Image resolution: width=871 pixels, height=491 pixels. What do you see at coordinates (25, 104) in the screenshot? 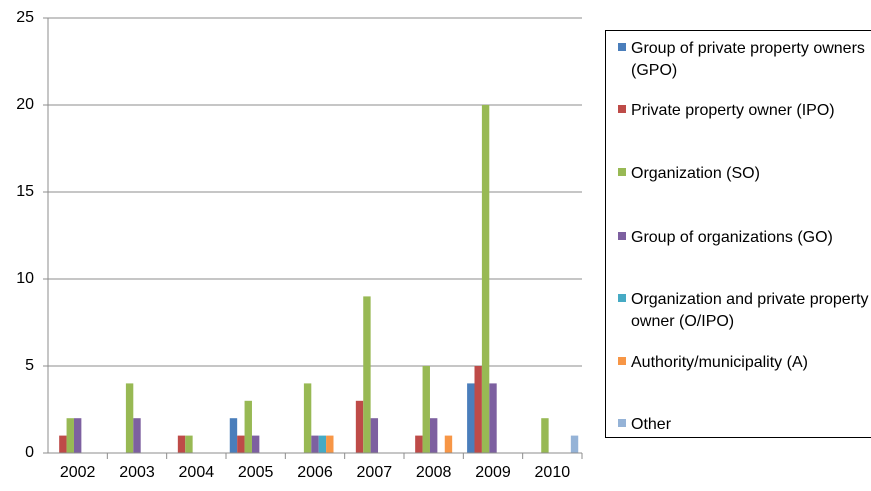
I see `y-tick-label: 20` at bounding box center [25, 104].